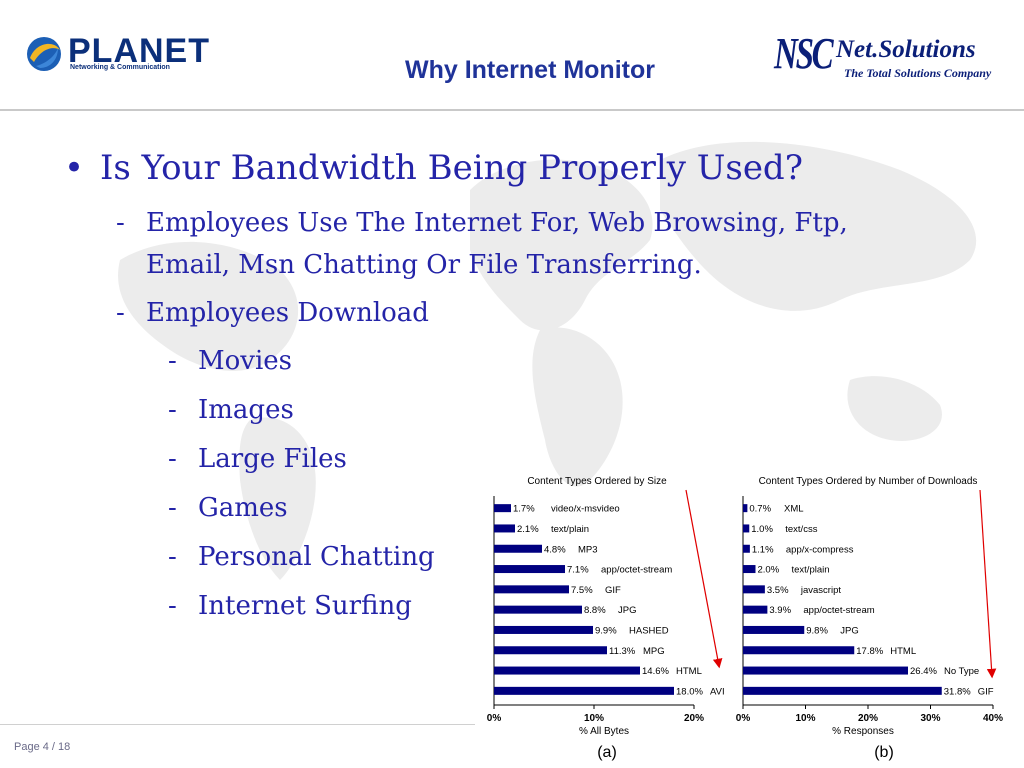 The image size is (1024, 768). What do you see at coordinates (246, 410) in the screenshot?
I see `download-item-label: Images` at bounding box center [246, 410].